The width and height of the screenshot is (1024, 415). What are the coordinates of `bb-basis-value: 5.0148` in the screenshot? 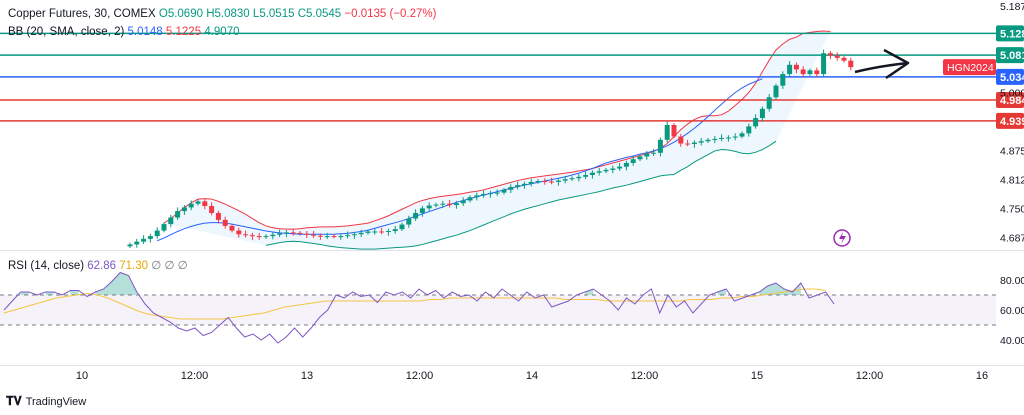 It's located at (145, 32).